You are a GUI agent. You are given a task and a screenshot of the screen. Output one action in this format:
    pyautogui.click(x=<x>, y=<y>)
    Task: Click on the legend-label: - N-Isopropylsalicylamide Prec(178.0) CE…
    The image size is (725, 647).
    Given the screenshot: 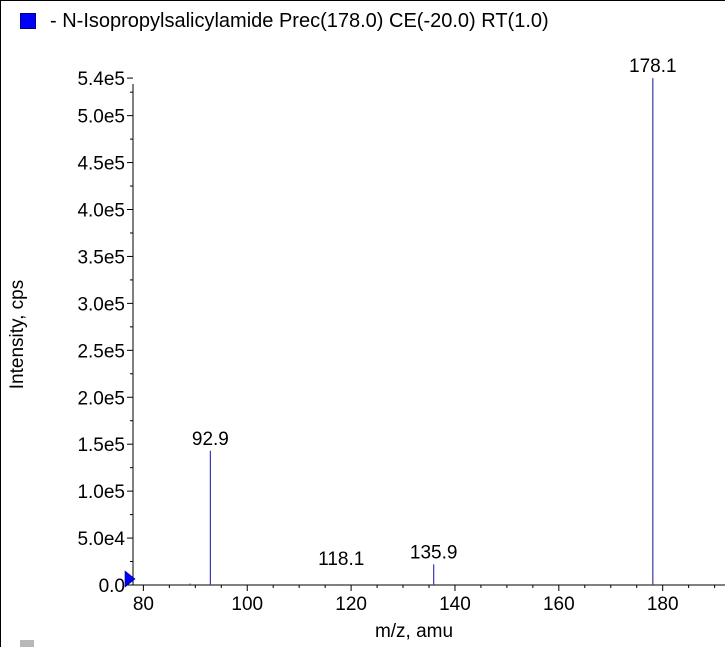 What is the action you would take?
    pyautogui.click(x=299, y=21)
    